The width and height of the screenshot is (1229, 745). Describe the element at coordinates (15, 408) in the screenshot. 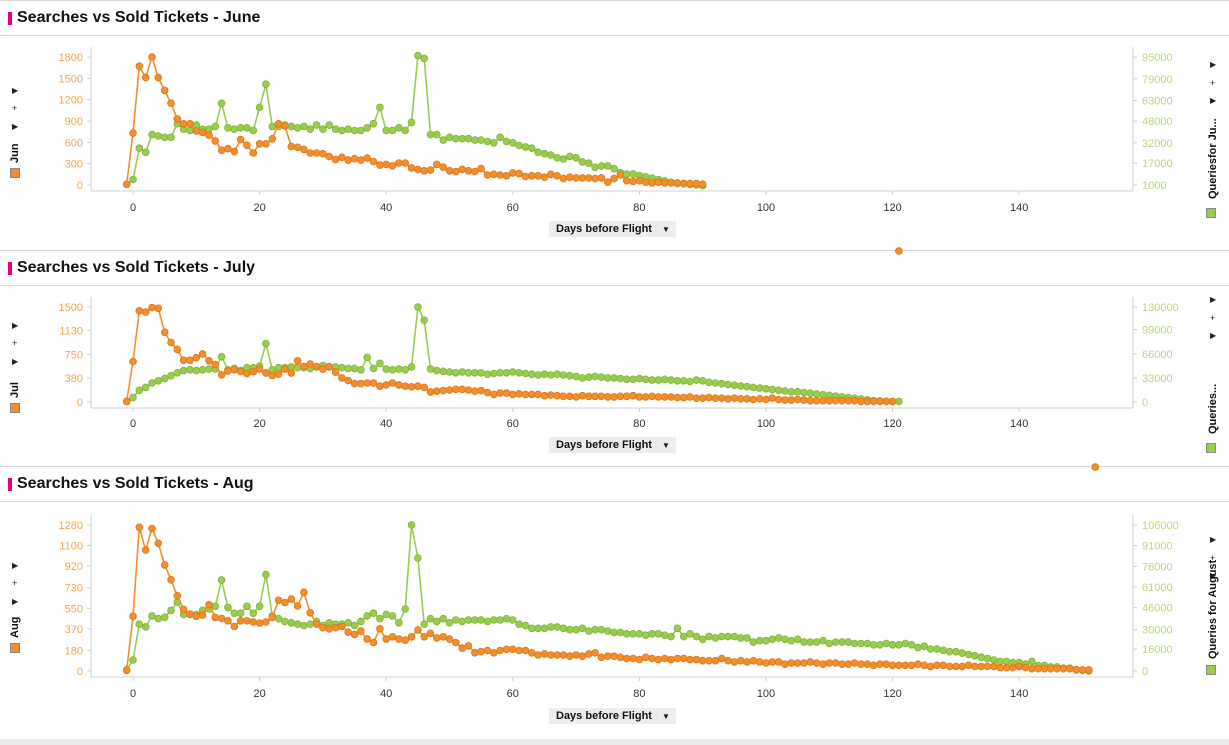

I see `legend-swatch-sold` at that location.